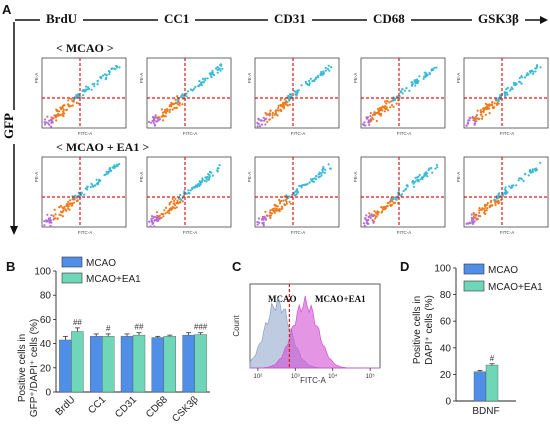  What do you see at coordinates (371, 376) in the screenshot?
I see `chart-c-x-tick-label: 10⁵` at bounding box center [371, 376].